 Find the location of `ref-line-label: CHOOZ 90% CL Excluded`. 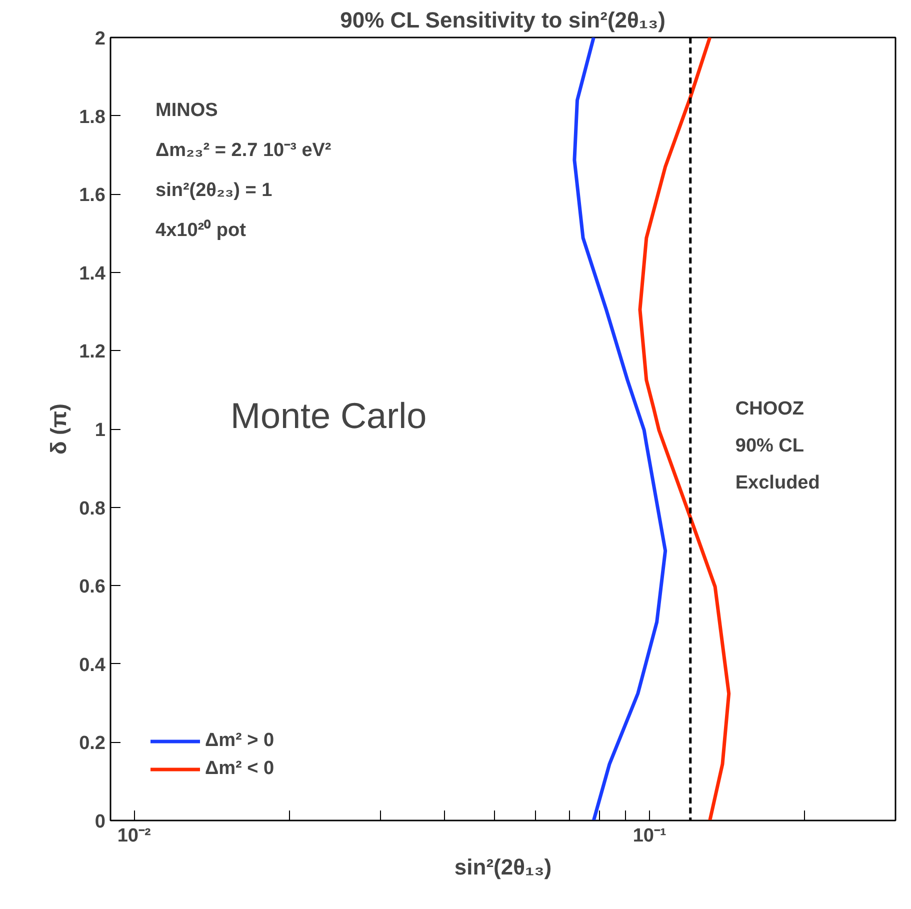

ref-line-label: CHOOZ 90% CL Excluded is located at coordinates (777, 446).